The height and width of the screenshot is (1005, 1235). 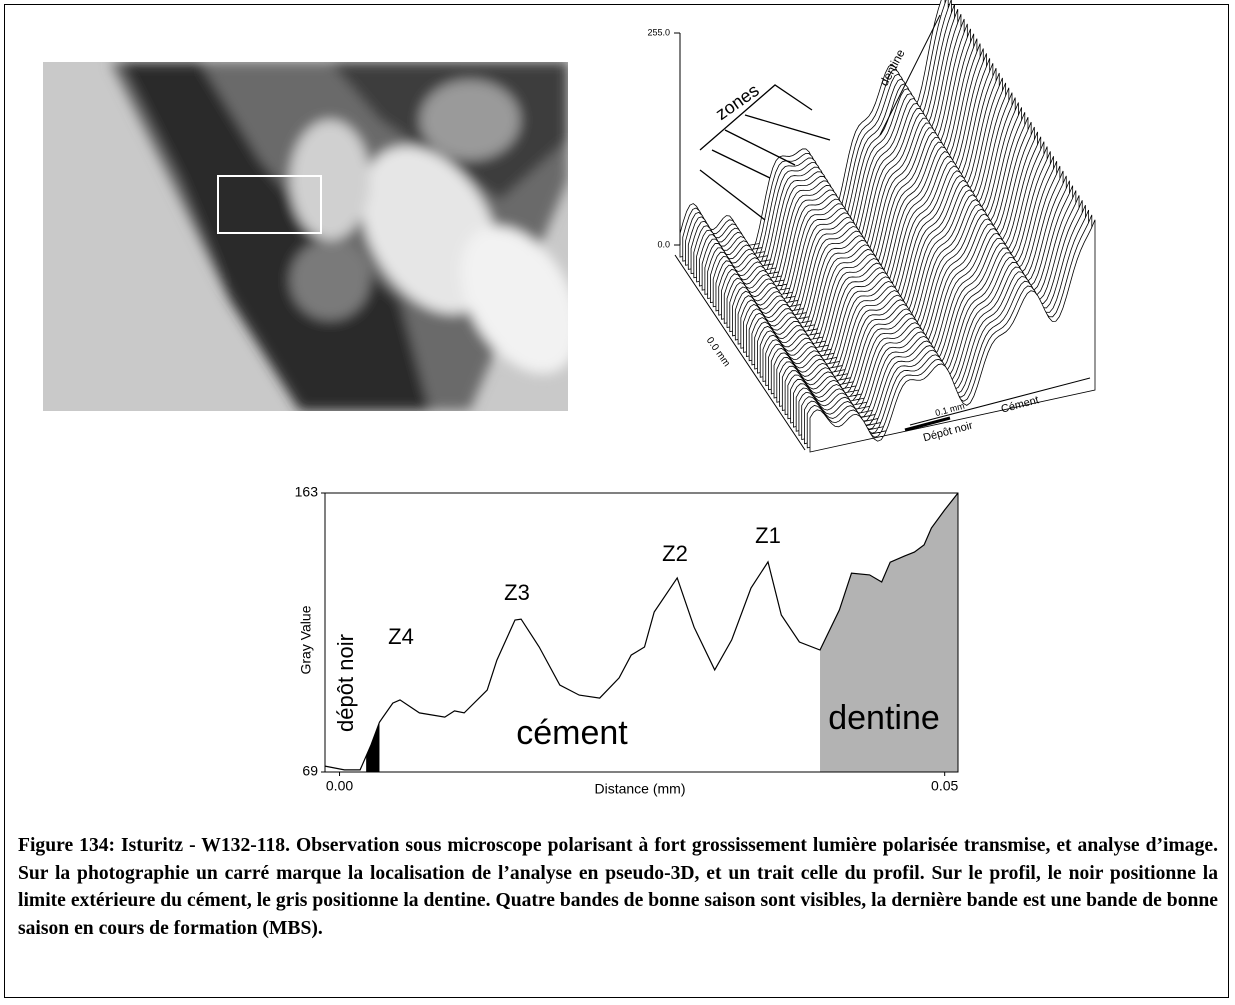 I want to click on plot-label: 0.0, so click(x=663, y=244).